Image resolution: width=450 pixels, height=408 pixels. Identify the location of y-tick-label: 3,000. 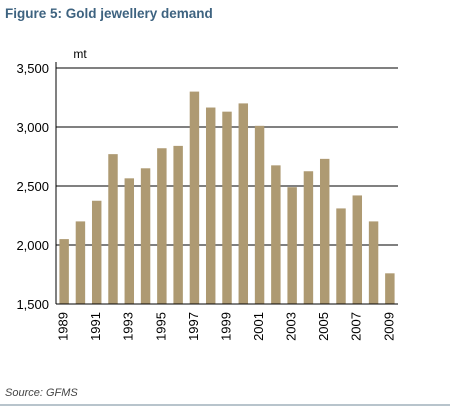
(32, 127).